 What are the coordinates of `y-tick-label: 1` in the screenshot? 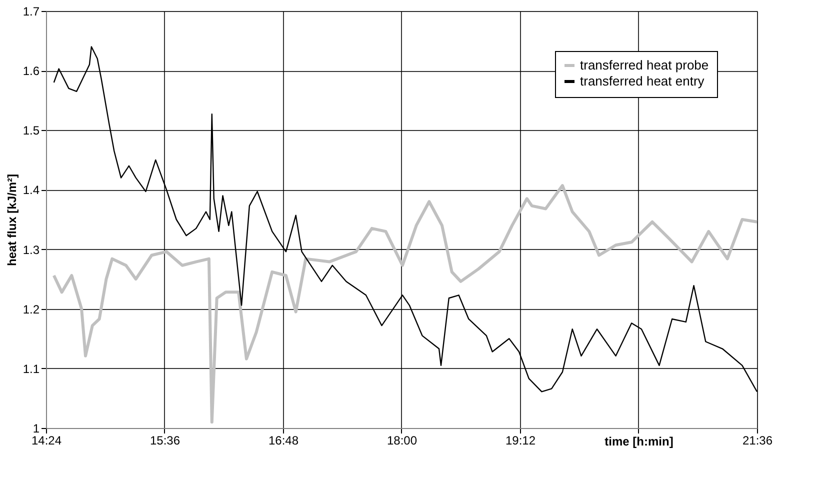 It's located at (36, 429).